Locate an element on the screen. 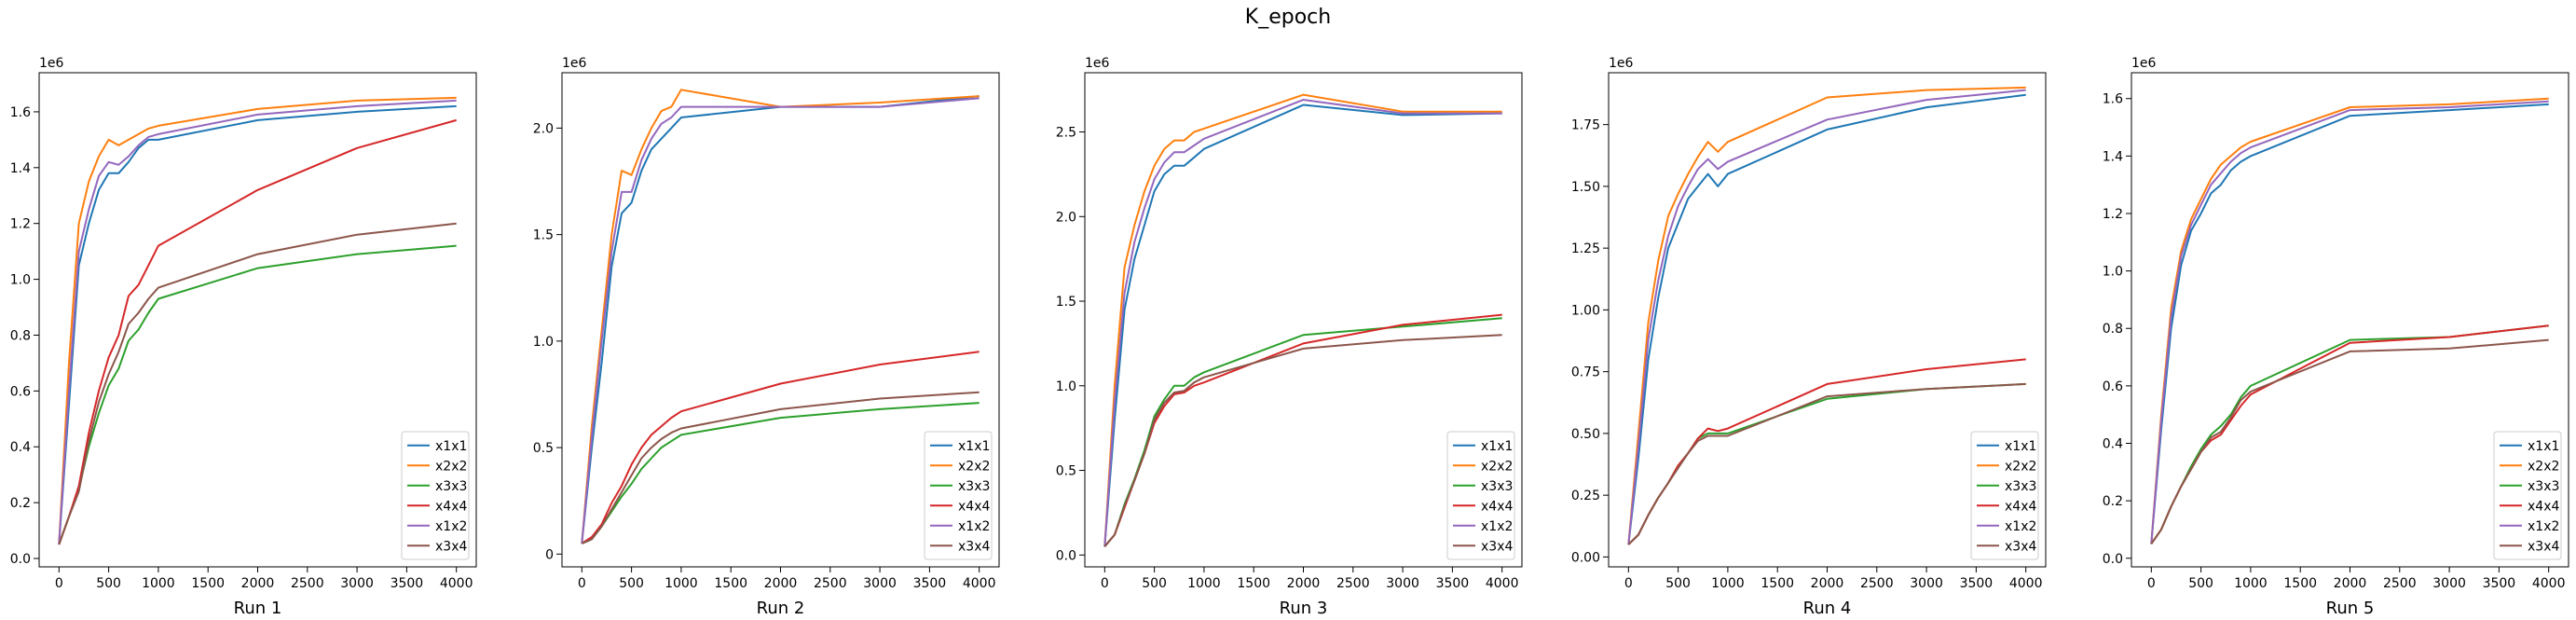 This screenshot has height=620, width=2576. x-axis-label: Run 5 is located at coordinates (2350, 608).